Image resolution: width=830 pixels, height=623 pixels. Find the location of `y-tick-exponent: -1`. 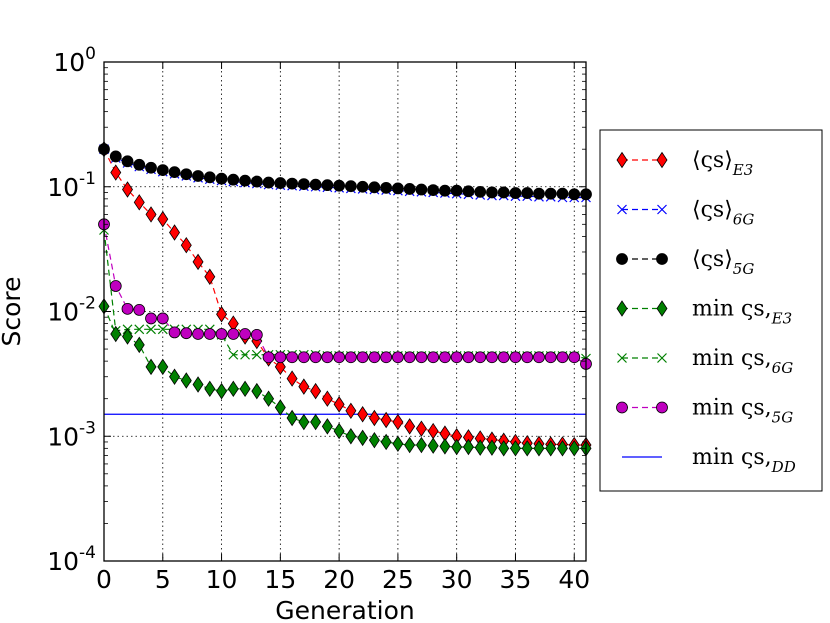

y-tick-exponent: -1 is located at coordinates (87, 179).